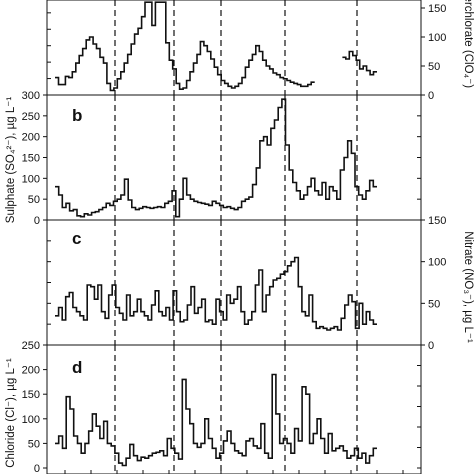 The width and height of the screenshot is (474, 474). Describe the element at coordinates (77, 367) in the screenshot. I see `panel-label-d: d` at that location.